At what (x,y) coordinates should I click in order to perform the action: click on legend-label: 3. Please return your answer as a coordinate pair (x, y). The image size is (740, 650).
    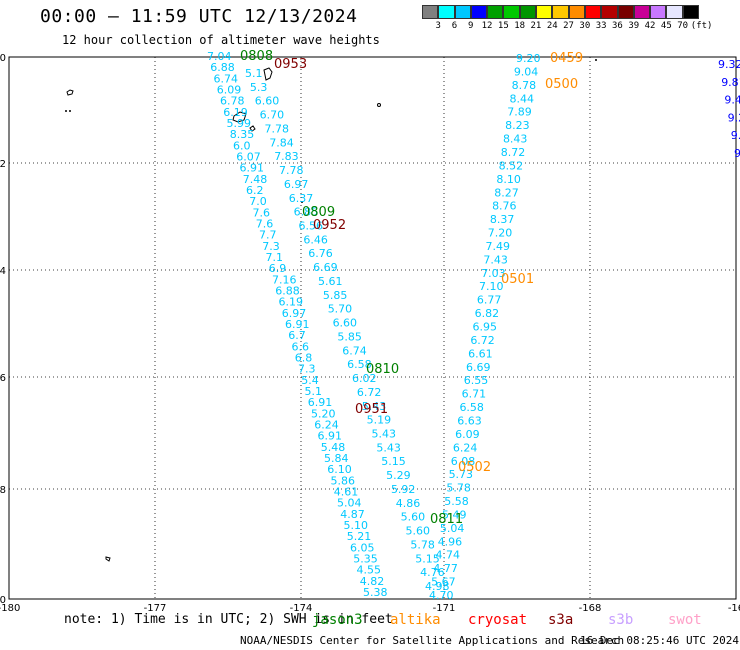
    Looking at the image, I should click on (438, 26).